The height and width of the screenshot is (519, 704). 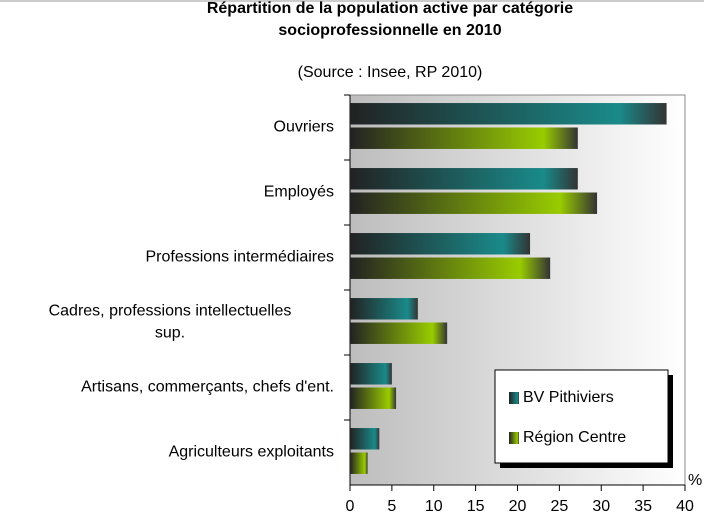 What do you see at coordinates (568, 397) in the screenshot?
I see `legend-label: BV Pithiviers` at bounding box center [568, 397].